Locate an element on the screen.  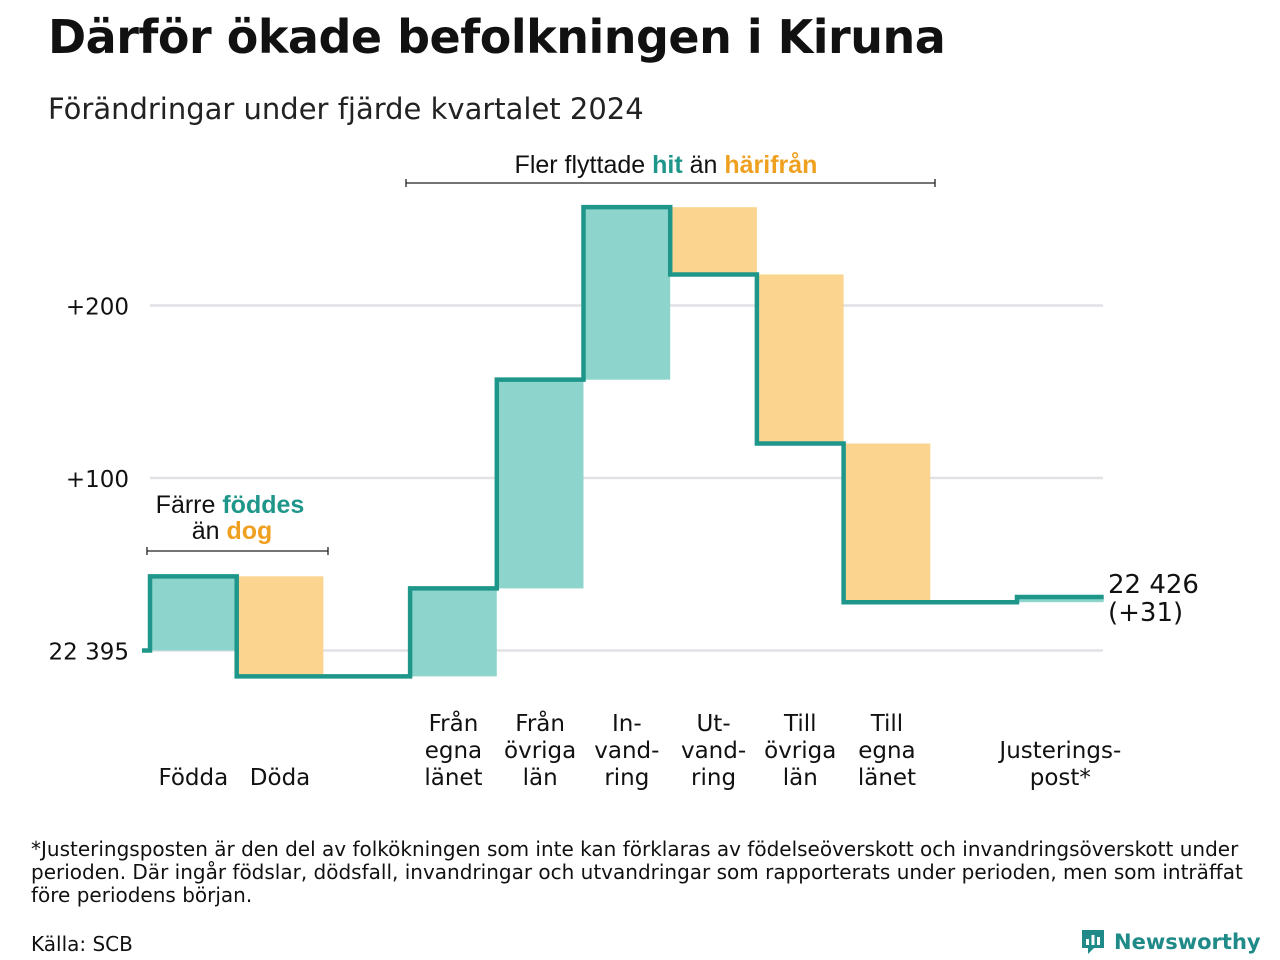
y-tick-label: +100 is located at coordinates (97, 480).